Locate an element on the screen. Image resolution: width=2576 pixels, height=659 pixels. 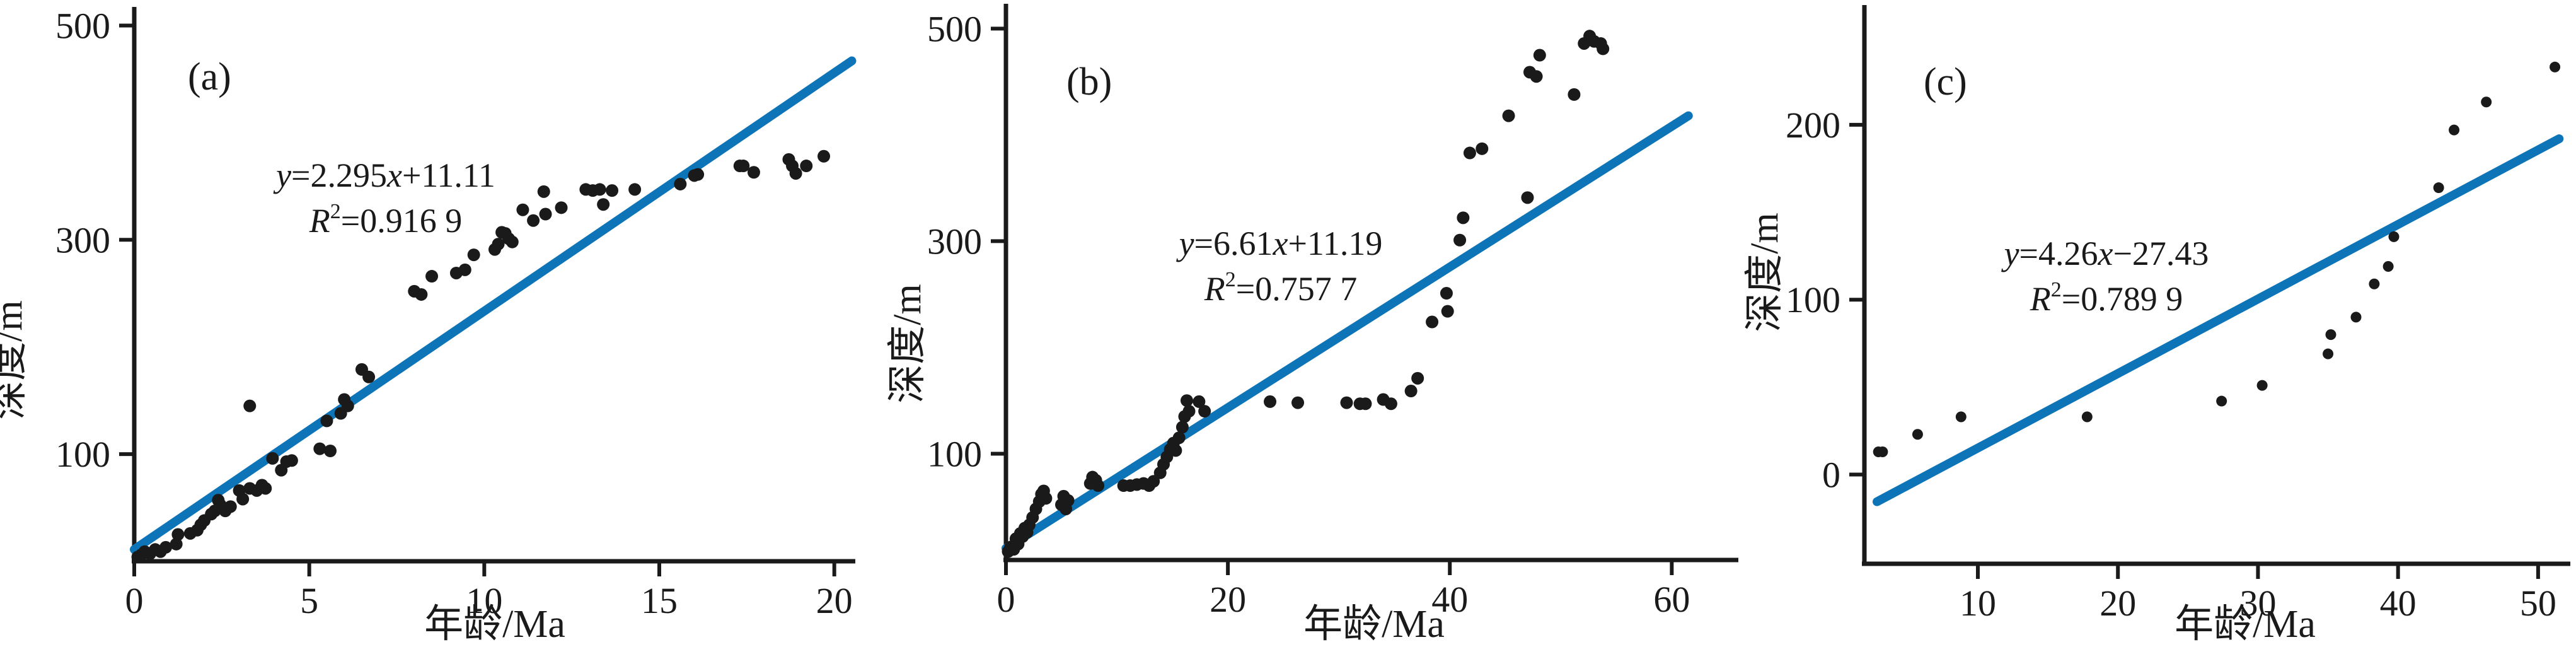
x-tick-label: 50 is located at coordinates (2538, 603).